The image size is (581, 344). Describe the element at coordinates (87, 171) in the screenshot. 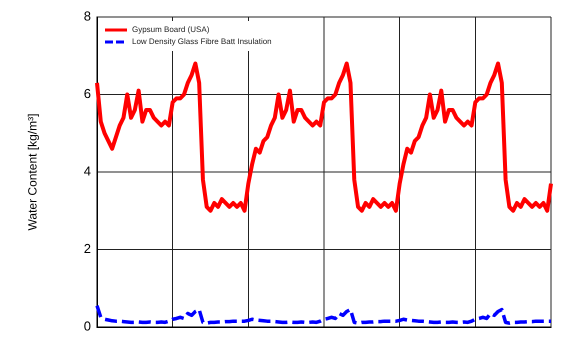

I see `y-tick-label: 4` at that location.